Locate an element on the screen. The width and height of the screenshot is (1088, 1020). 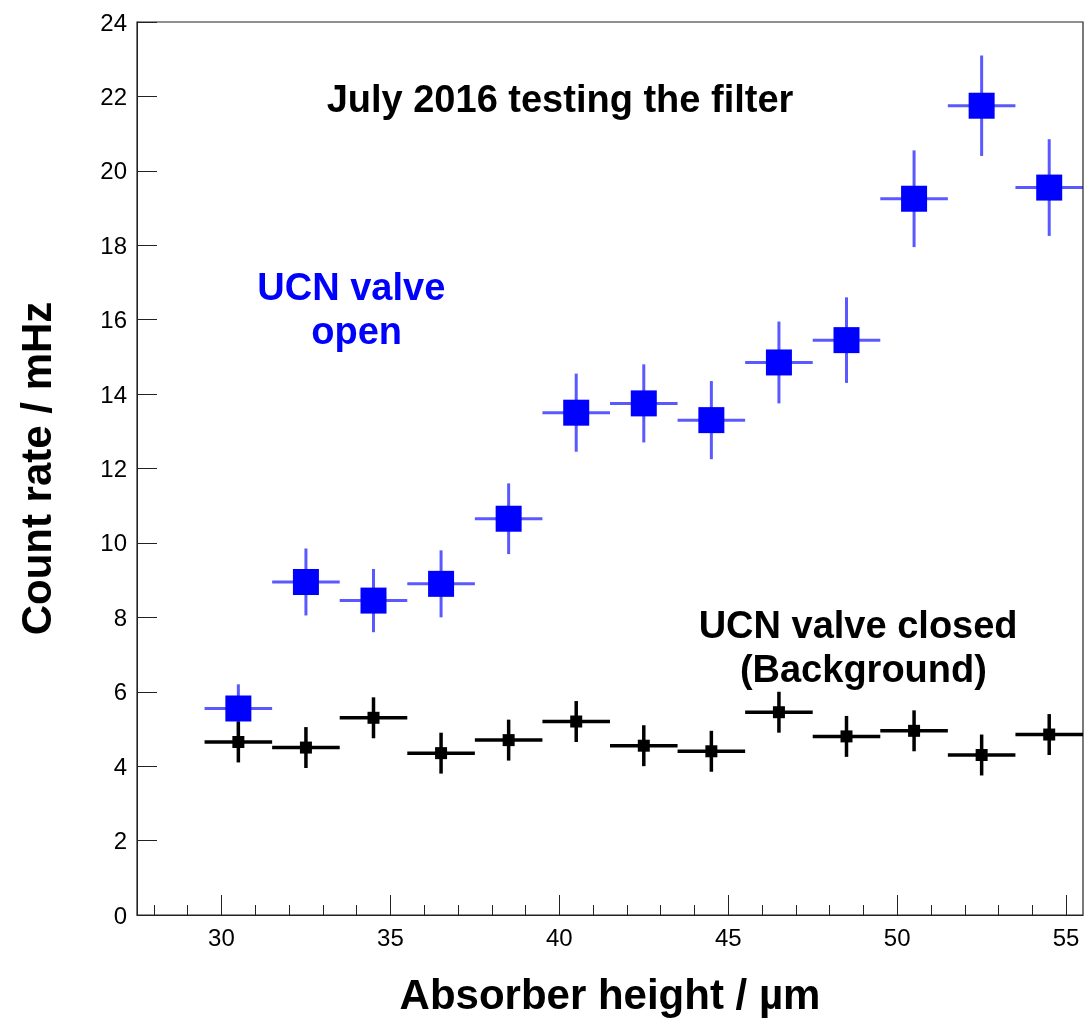
x-tick-label: 45 is located at coordinates (728, 937).